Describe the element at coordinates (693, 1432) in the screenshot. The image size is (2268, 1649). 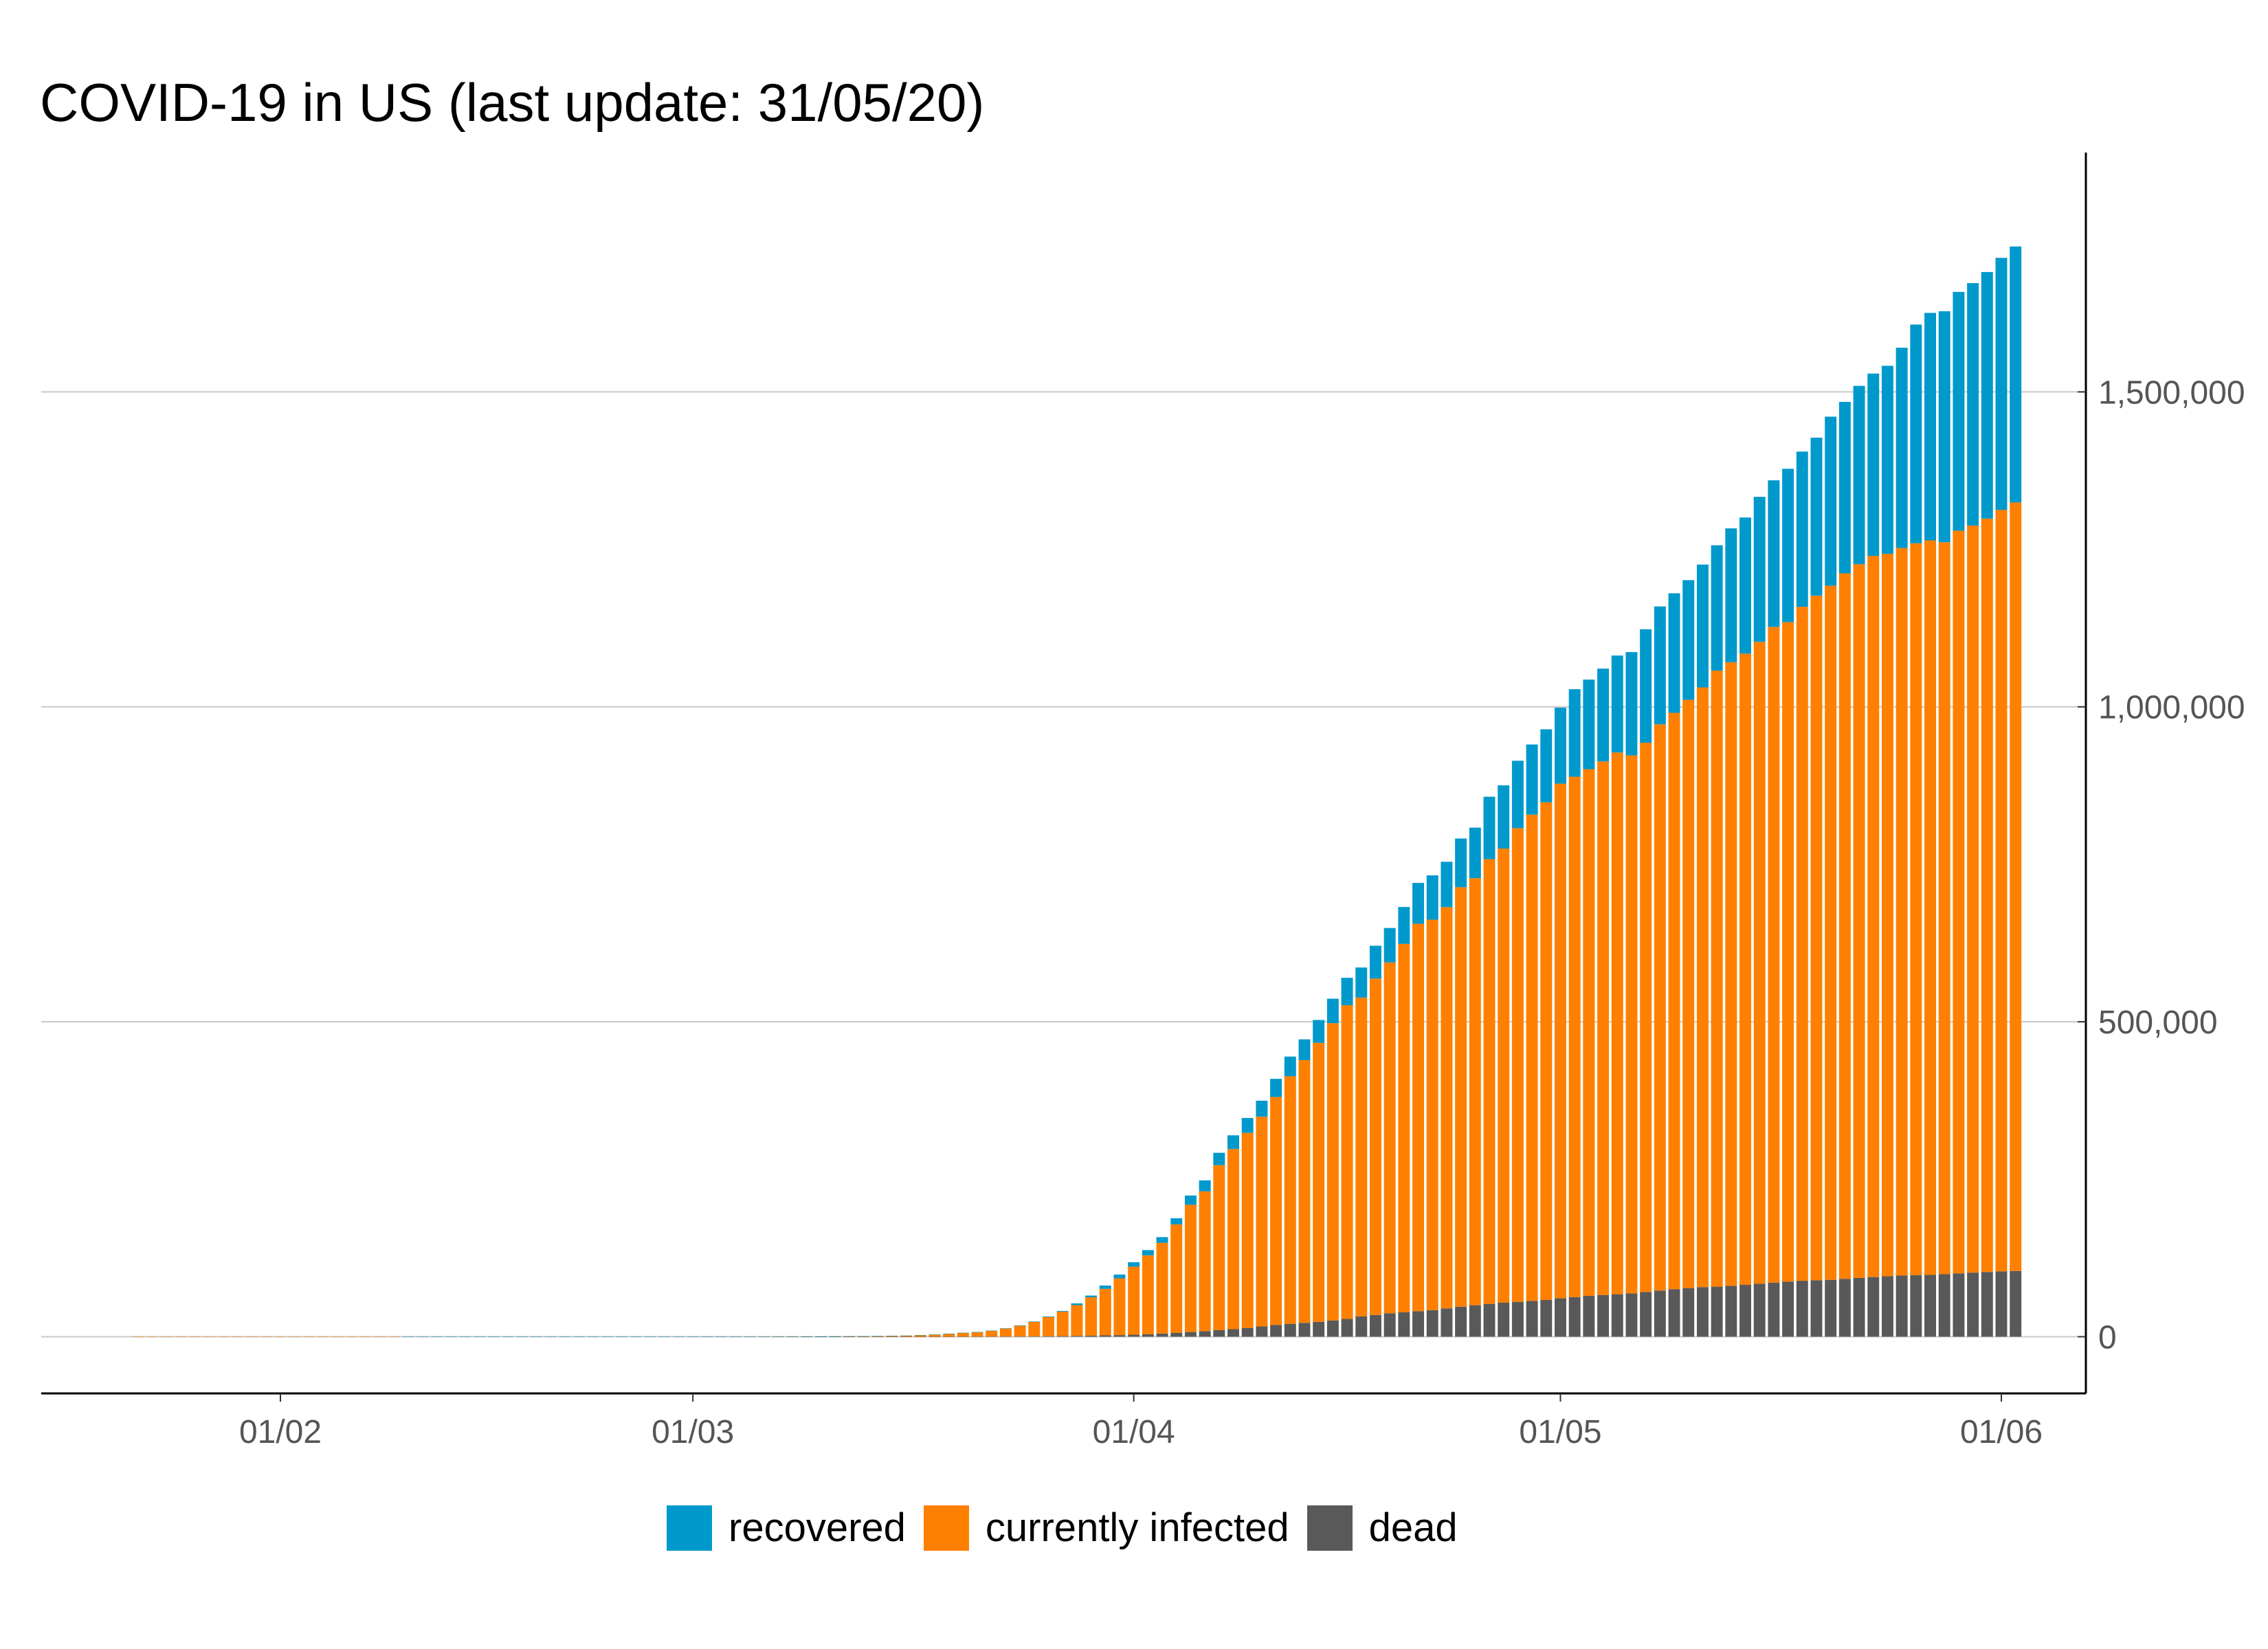
I see `x-tick-label: 01/03` at that location.